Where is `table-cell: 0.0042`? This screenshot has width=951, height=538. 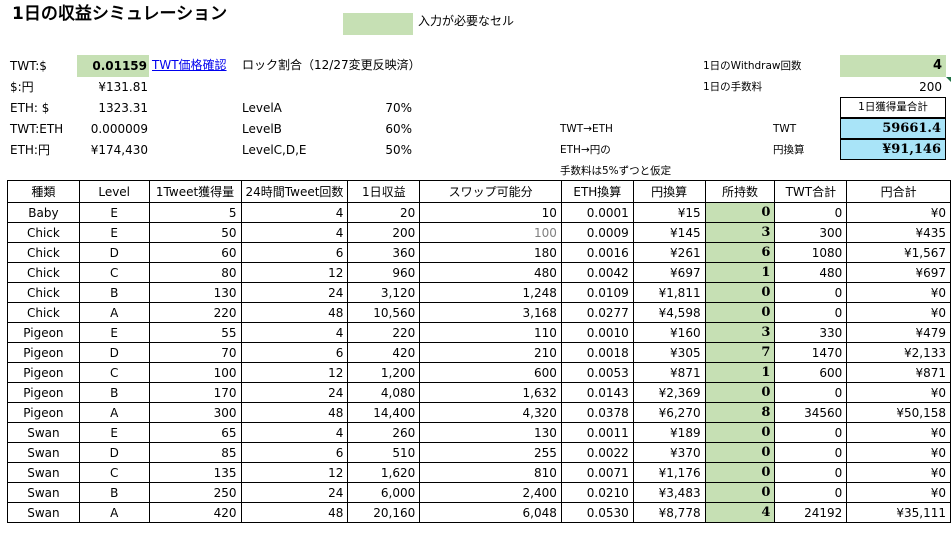
table-cell: 0.0042 is located at coordinates (597, 272).